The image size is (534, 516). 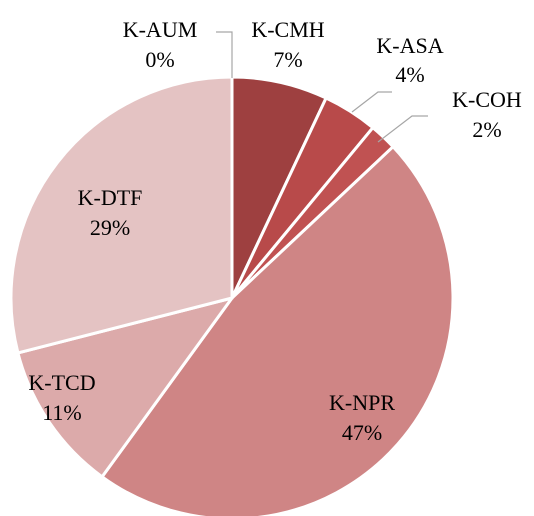 I want to click on slice-value-label: 11%, so click(x=62, y=412).